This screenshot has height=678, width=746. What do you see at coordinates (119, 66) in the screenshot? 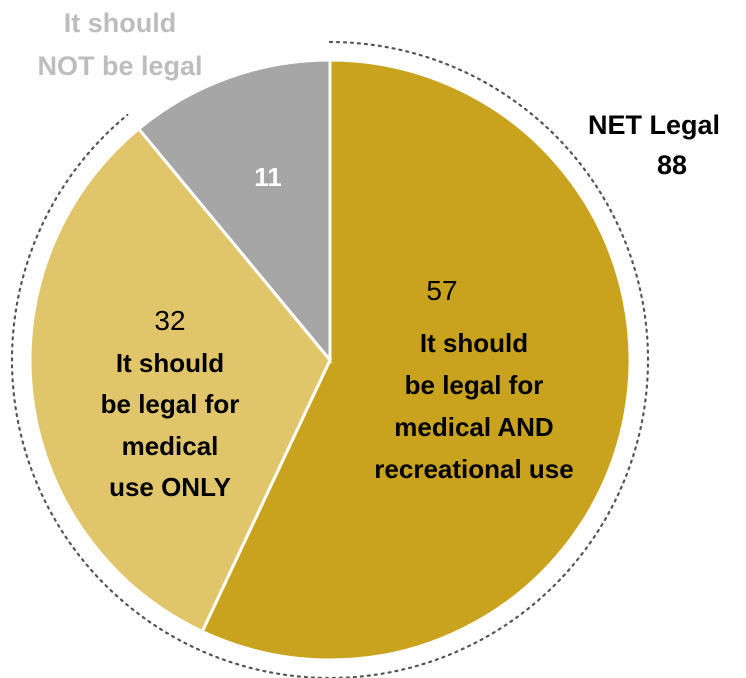
I see `slice-caption-line: NOT be legal` at bounding box center [119, 66].